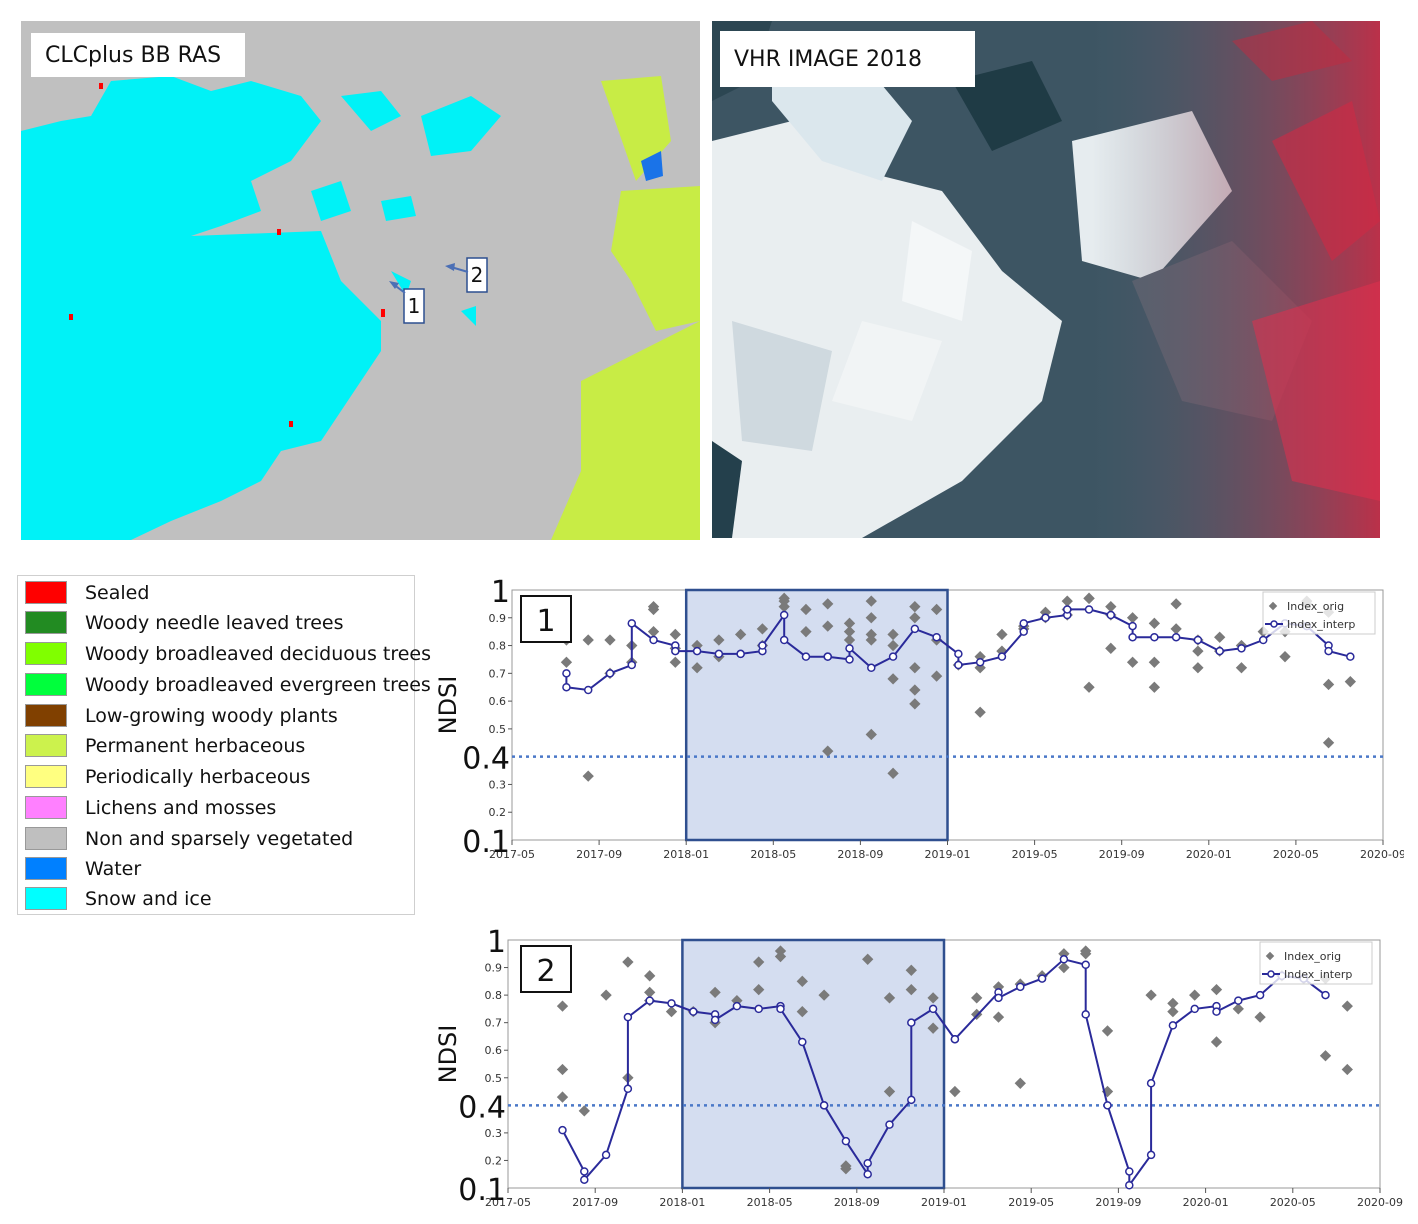  What do you see at coordinates (948, 854) in the screenshot?
I see `x-tick-label: 2019-01` at bounding box center [948, 854].